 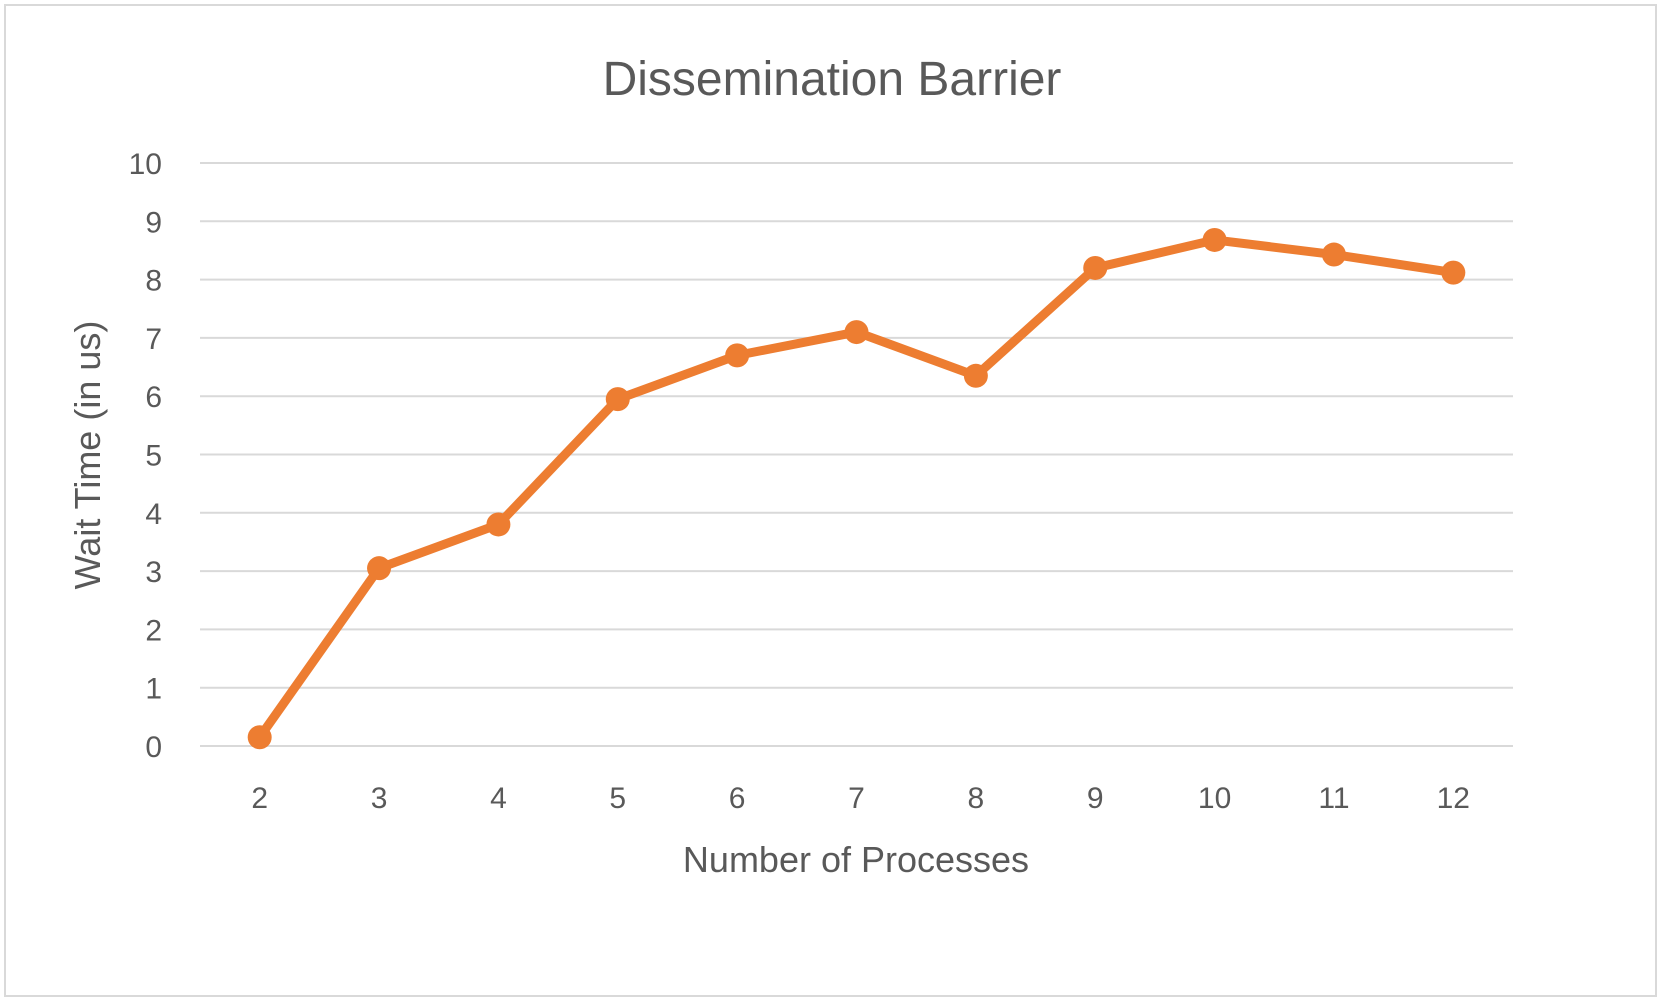 What do you see at coordinates (145, 164) in the screenshot?
I see `y-tick-label: 10` at bounding box center [145, 164].